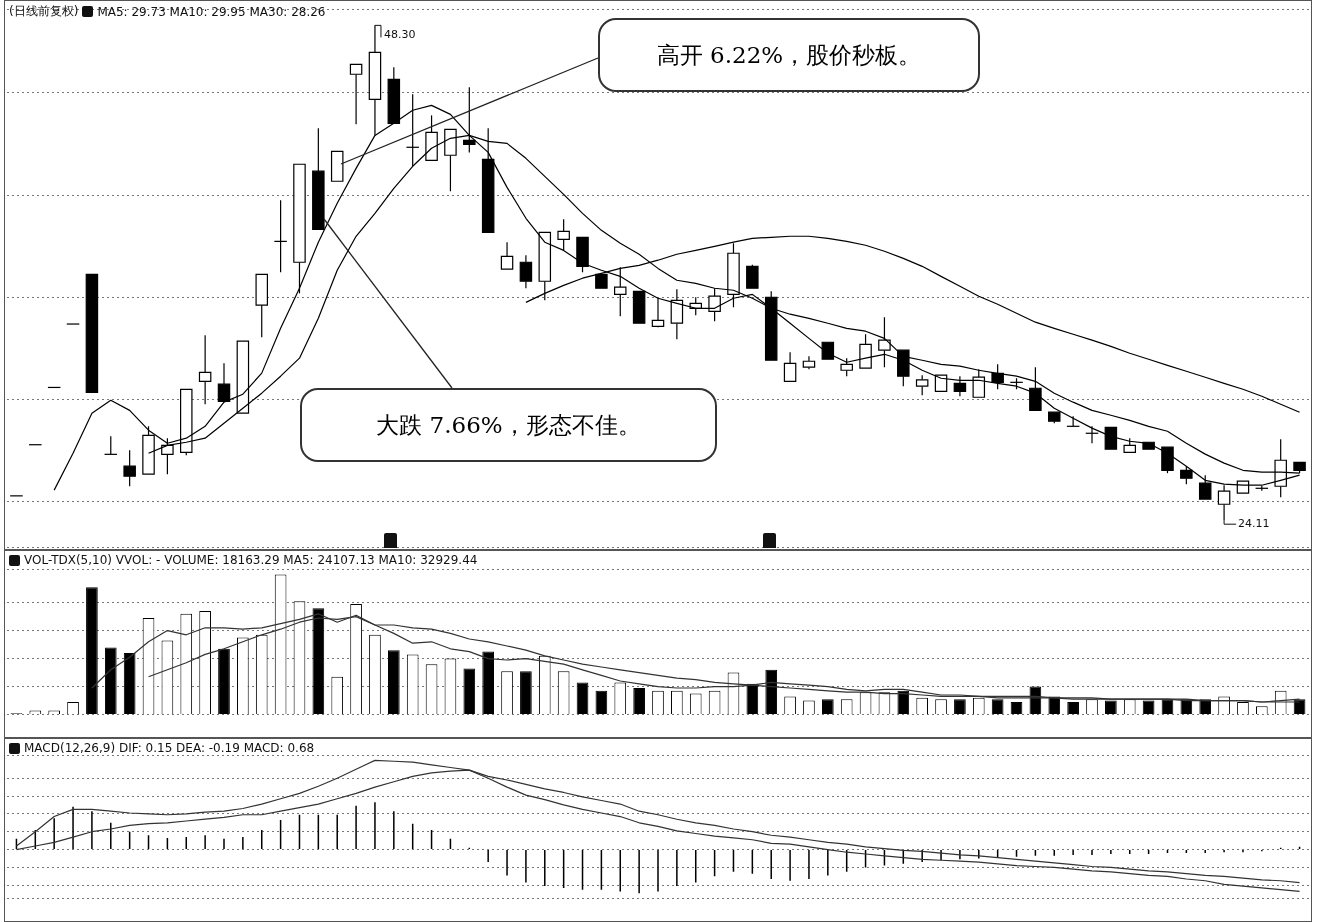 This screenshot has height=922, width=1320. Describe the element at coordinates (211, 11) in the screenshot. I see `annotation: MA5: 29.73 MA10: 29.95 MA30: 28.26` at that location.